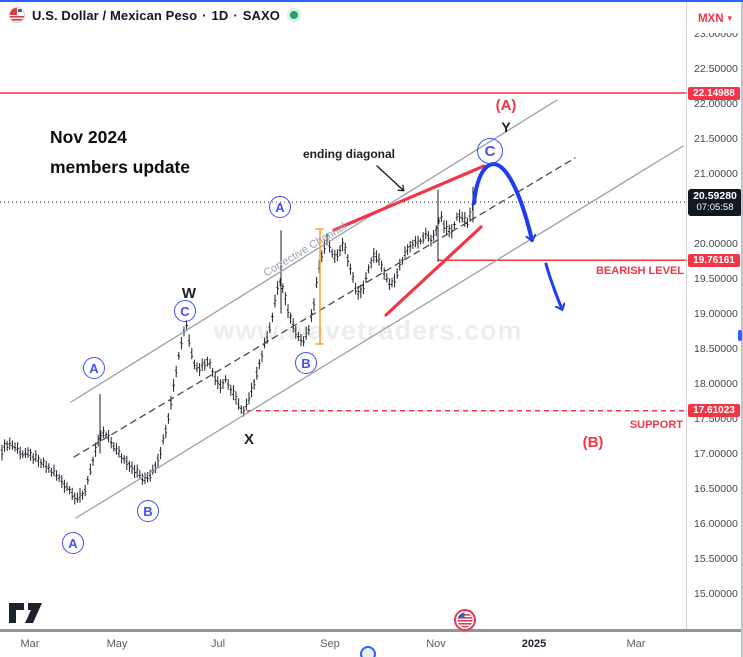 This screenshot has height=657, width=743. Describe the element at coordinates (371, 630) in the screenshot. I see `chart-bottom-divider` at that location.